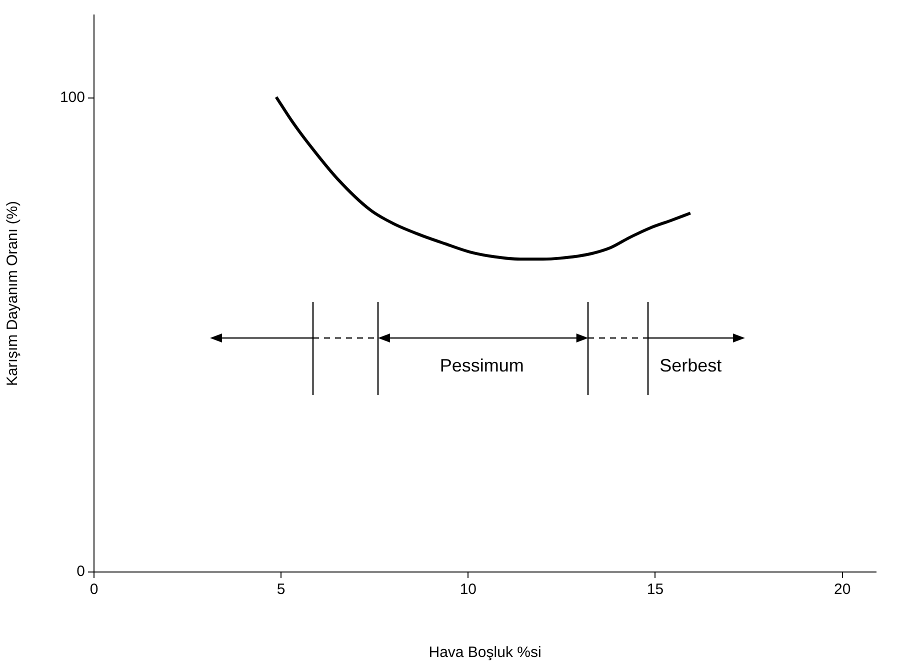  I want to click on x-tick-label: 0, so click(94, 589).